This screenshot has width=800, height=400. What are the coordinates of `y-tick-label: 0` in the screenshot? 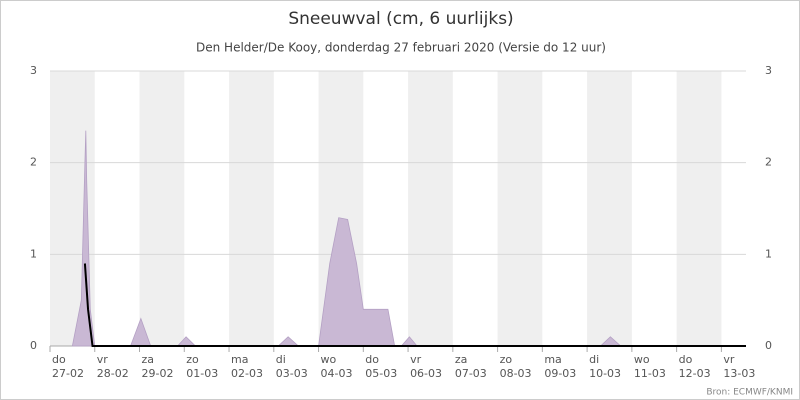 It's located at (33, 345).